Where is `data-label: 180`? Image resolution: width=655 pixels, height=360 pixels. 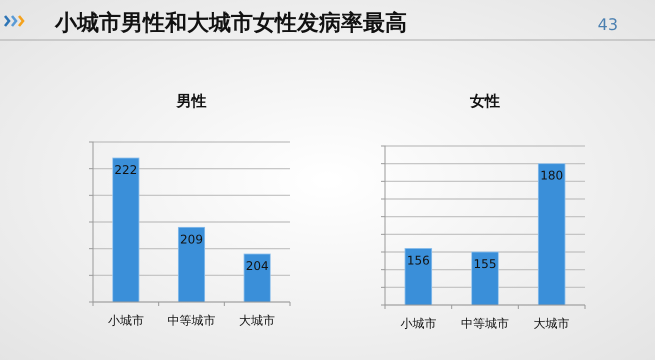
data-label: 180 is located at coordinates (552, 175).